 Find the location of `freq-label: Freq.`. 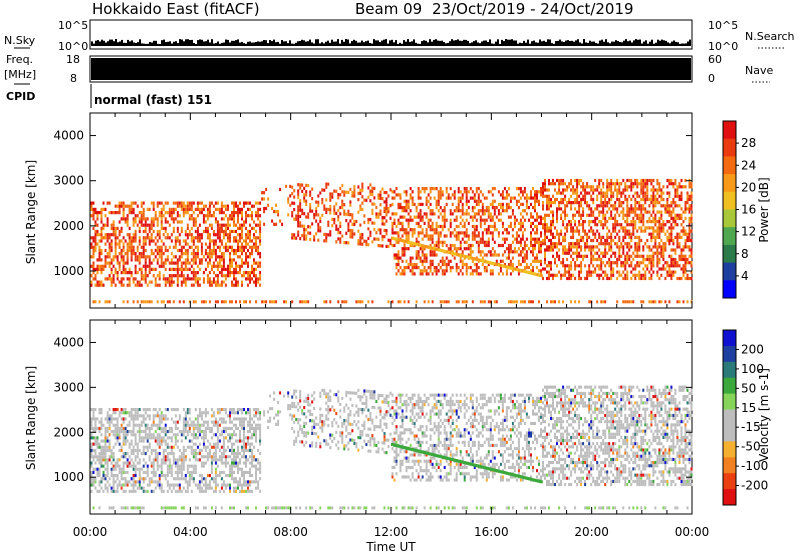

freq-label: Freq. is located at coordinates (19, 59).